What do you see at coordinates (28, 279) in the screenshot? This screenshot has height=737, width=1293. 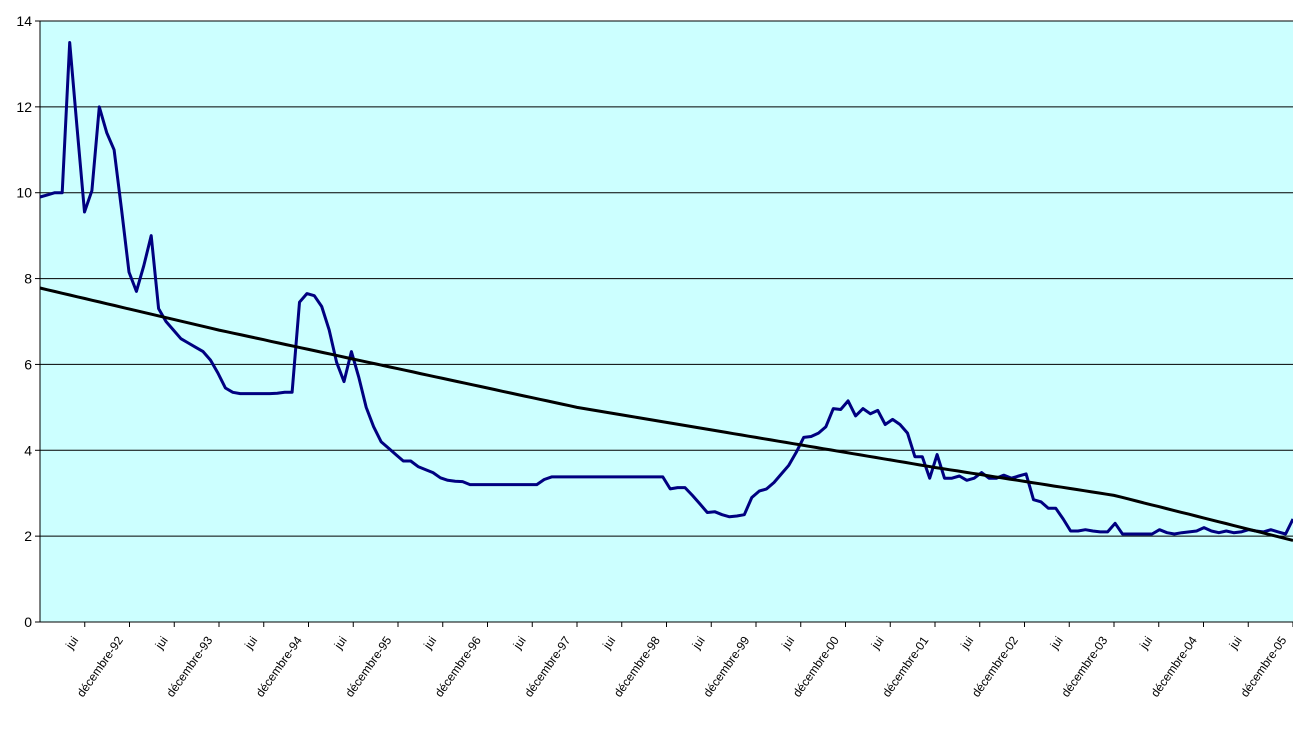 I see `y-tick-label: 8` at bounding box center [28, 279].